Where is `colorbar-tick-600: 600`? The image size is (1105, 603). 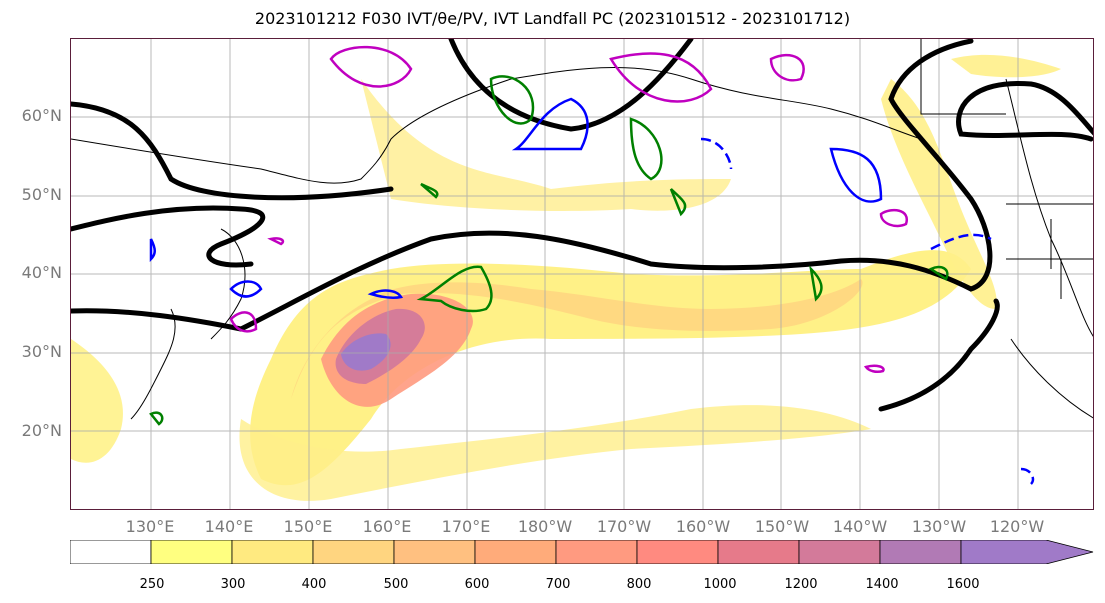
colorbar-tick-600: 600 is located at coordinates (477, 584).